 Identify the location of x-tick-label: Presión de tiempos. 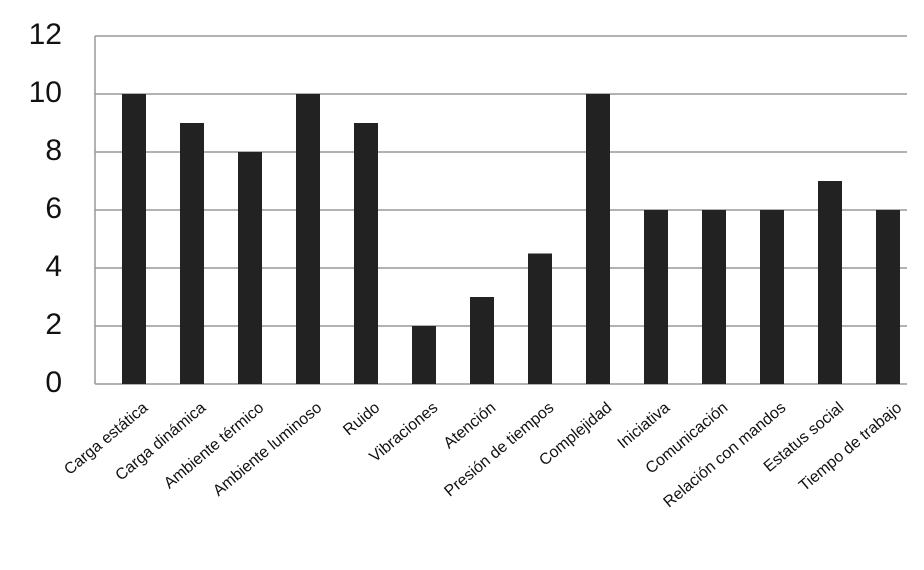
(499, 449).